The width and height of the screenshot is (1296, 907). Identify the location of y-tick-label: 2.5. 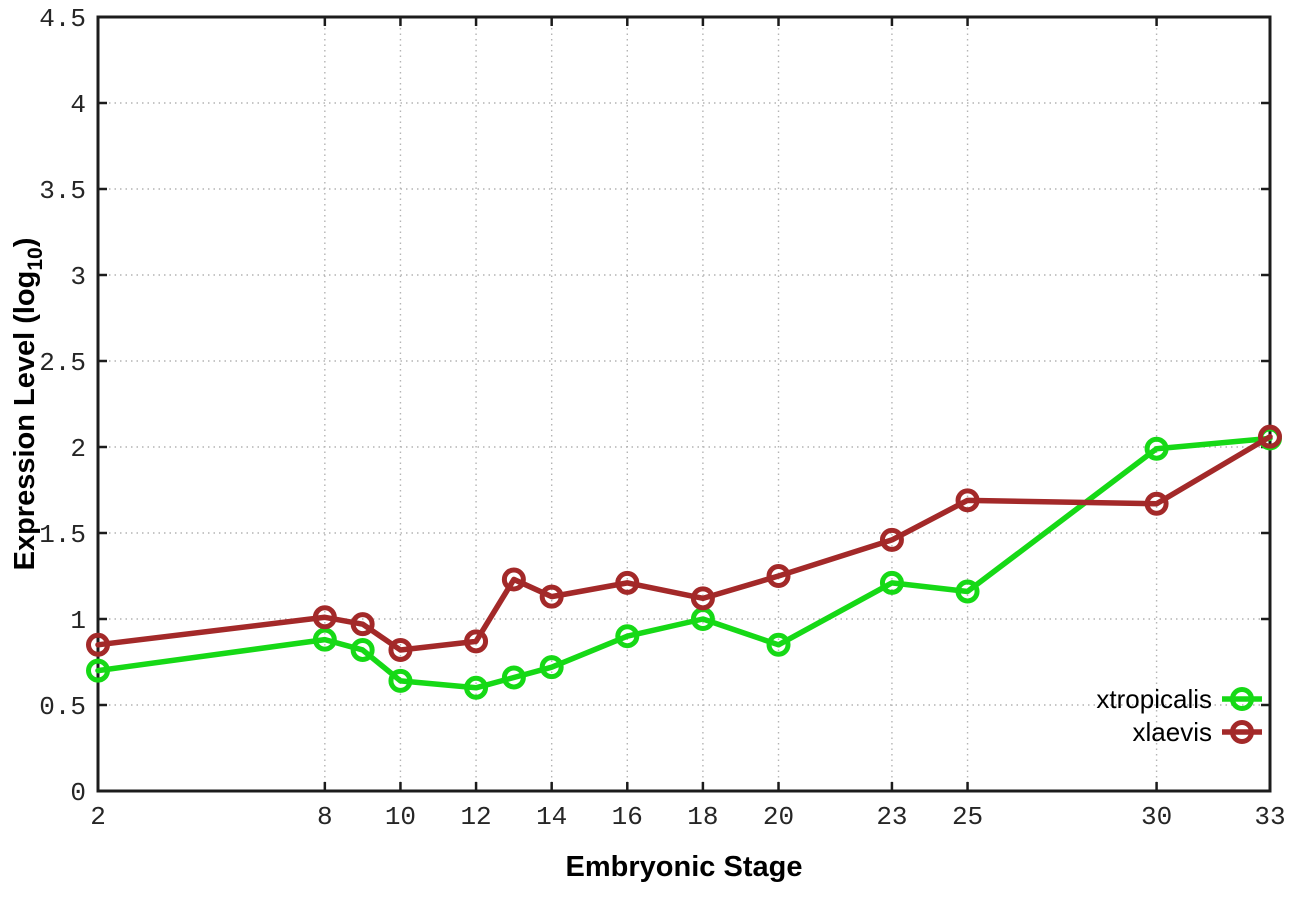
(62, 363).